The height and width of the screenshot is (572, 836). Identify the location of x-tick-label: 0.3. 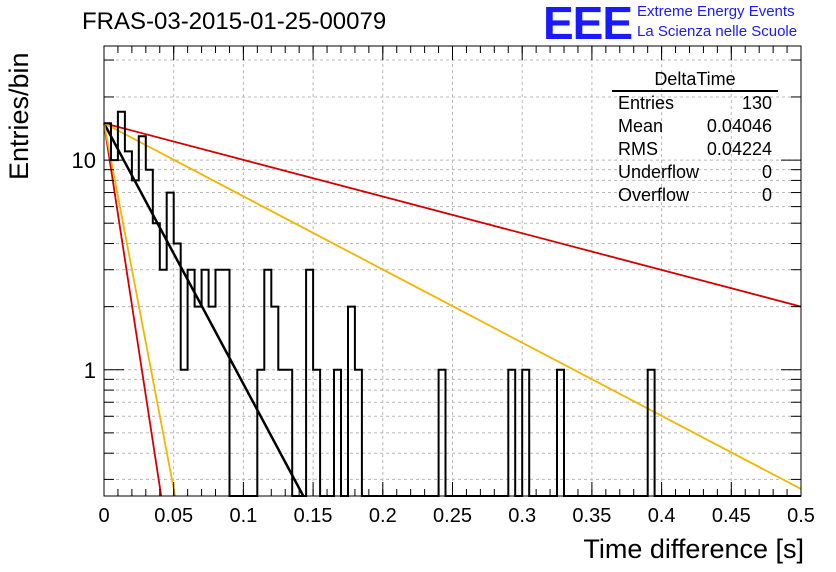
(522, 516).